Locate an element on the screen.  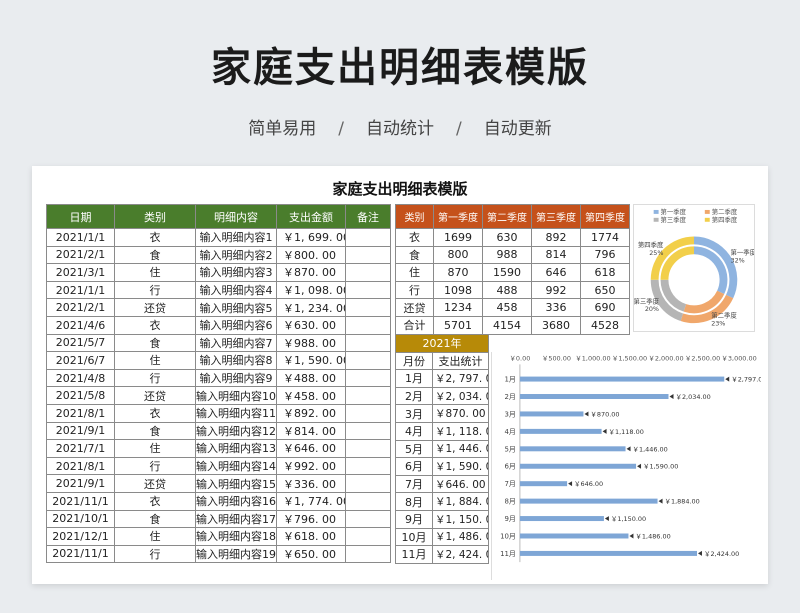
table-cell: 输入明细内容9 is located at coordinates (236, 378).